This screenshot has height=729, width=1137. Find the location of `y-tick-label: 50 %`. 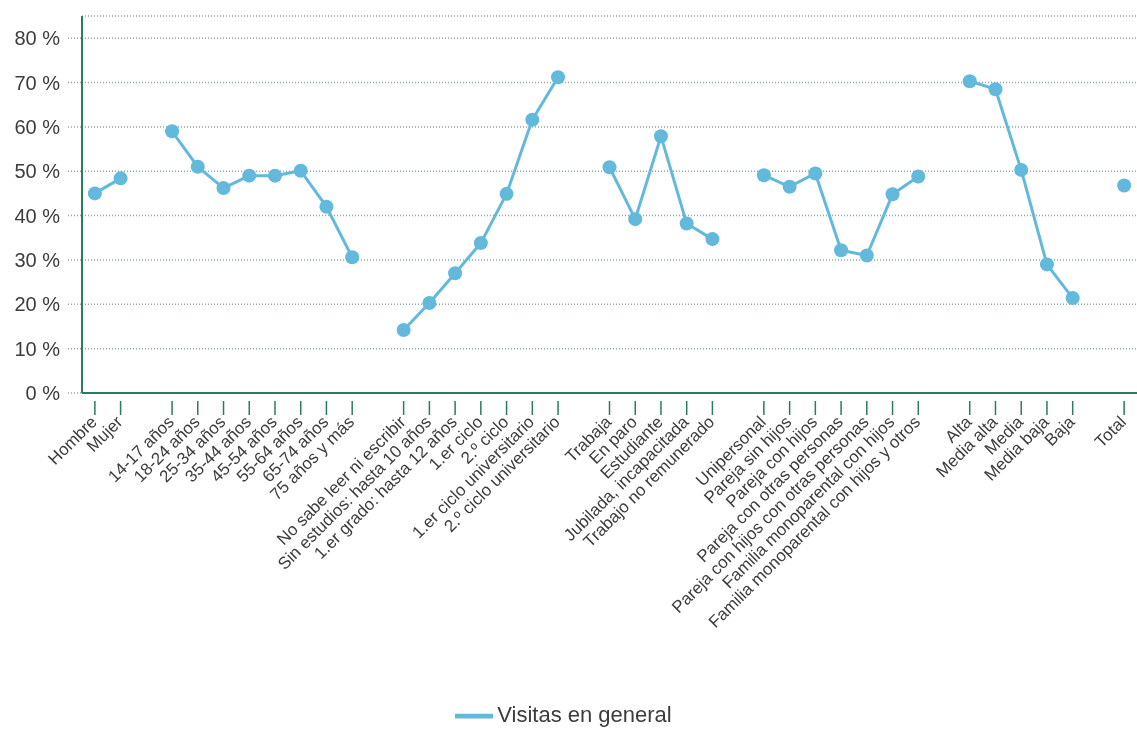

y-tick-label: 50 % is located at coordinates (37, 171).